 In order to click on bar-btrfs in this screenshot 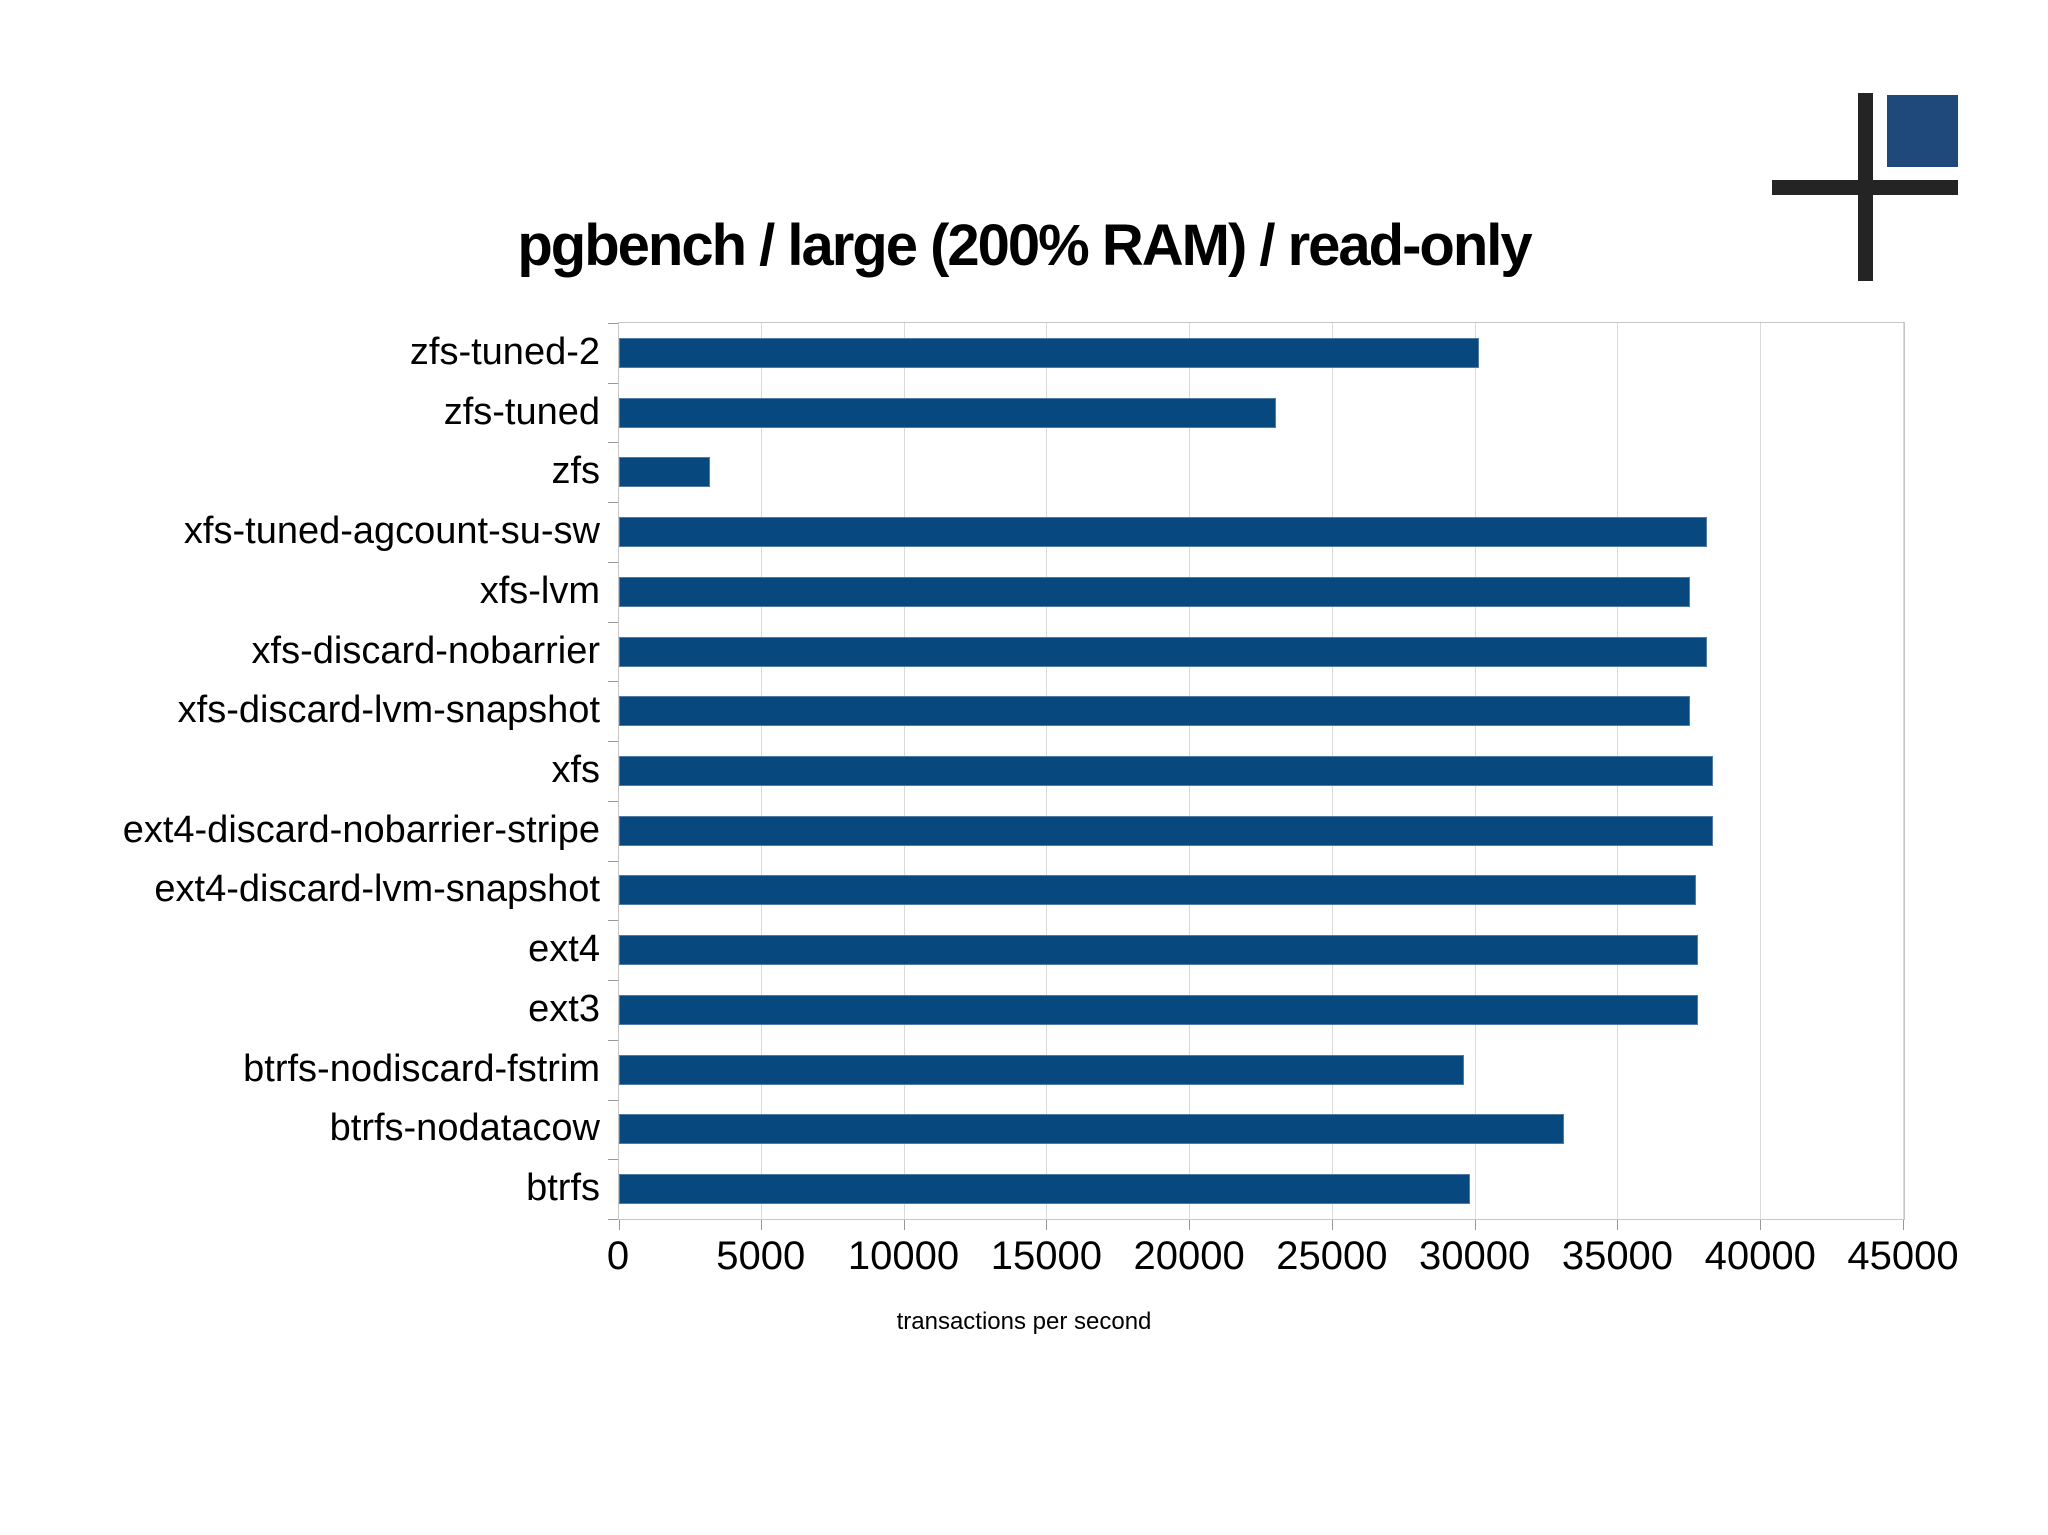, I will do `click(1044, 1189)`.